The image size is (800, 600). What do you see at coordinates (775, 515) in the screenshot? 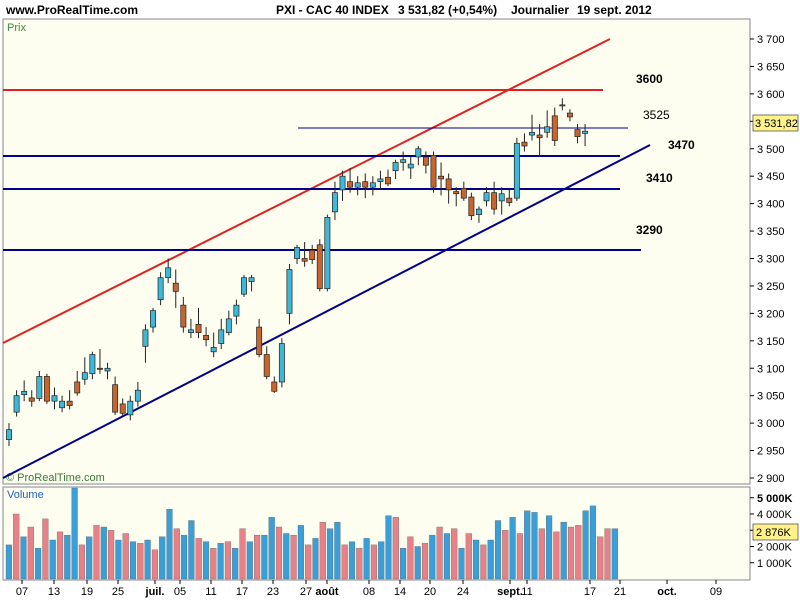
I see `volume-tick-label: 4 000K` at bounding box center [775, 515].